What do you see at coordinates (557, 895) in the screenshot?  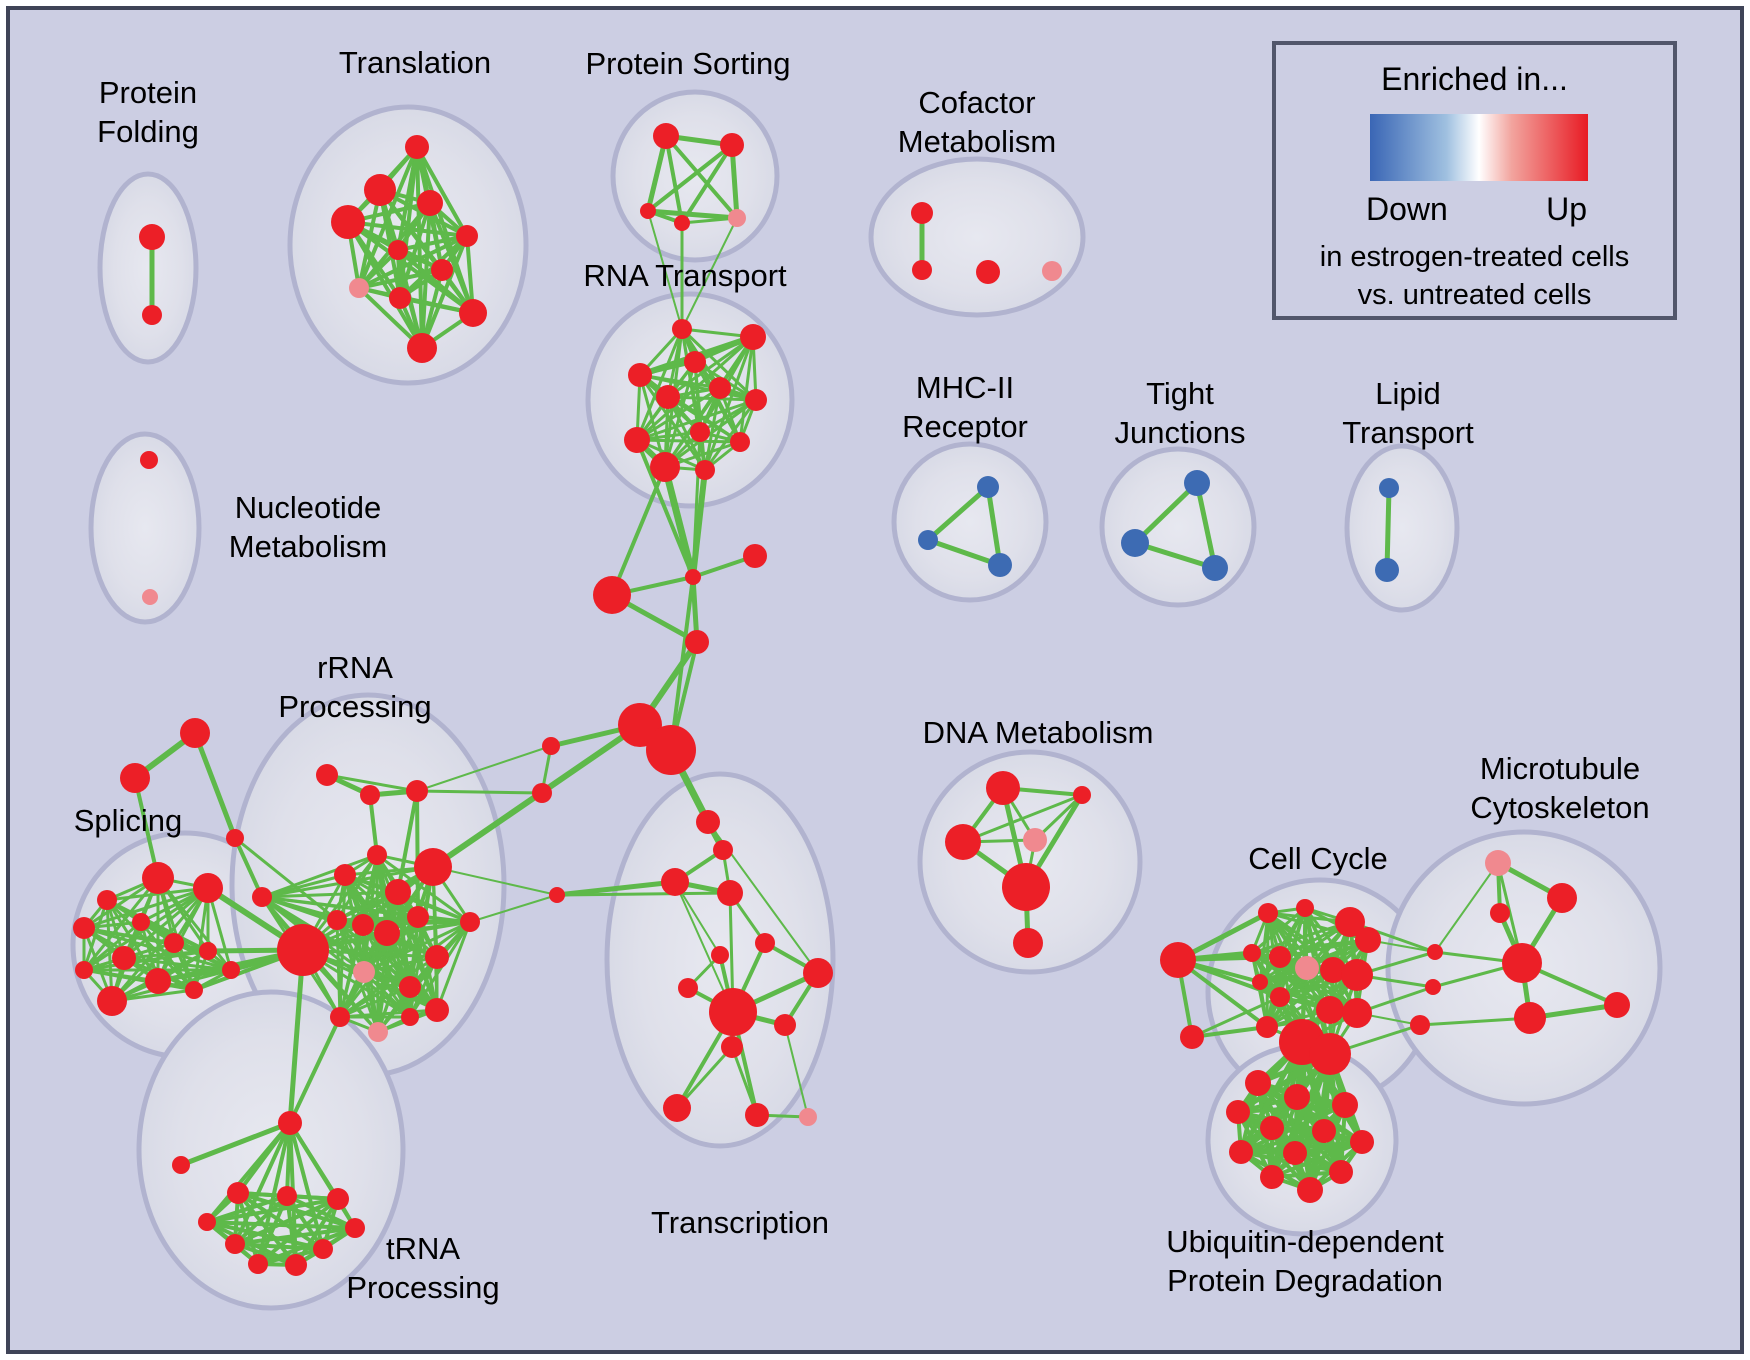 I see `node-cn0` at bounding box center [557, 895].